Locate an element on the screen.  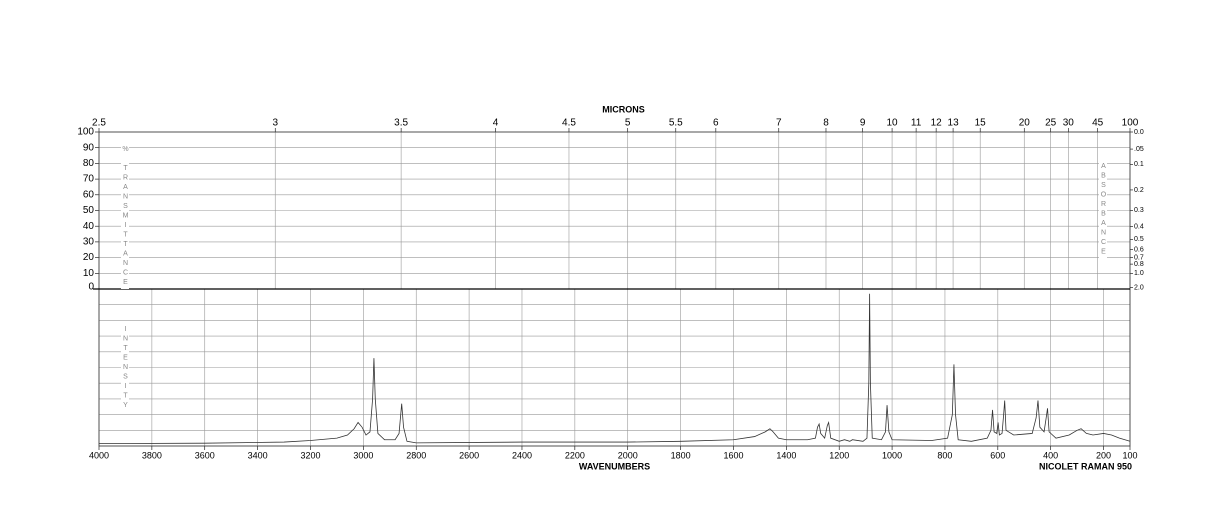
x-tick-label: 1400 is located at coordinates (786, 455).